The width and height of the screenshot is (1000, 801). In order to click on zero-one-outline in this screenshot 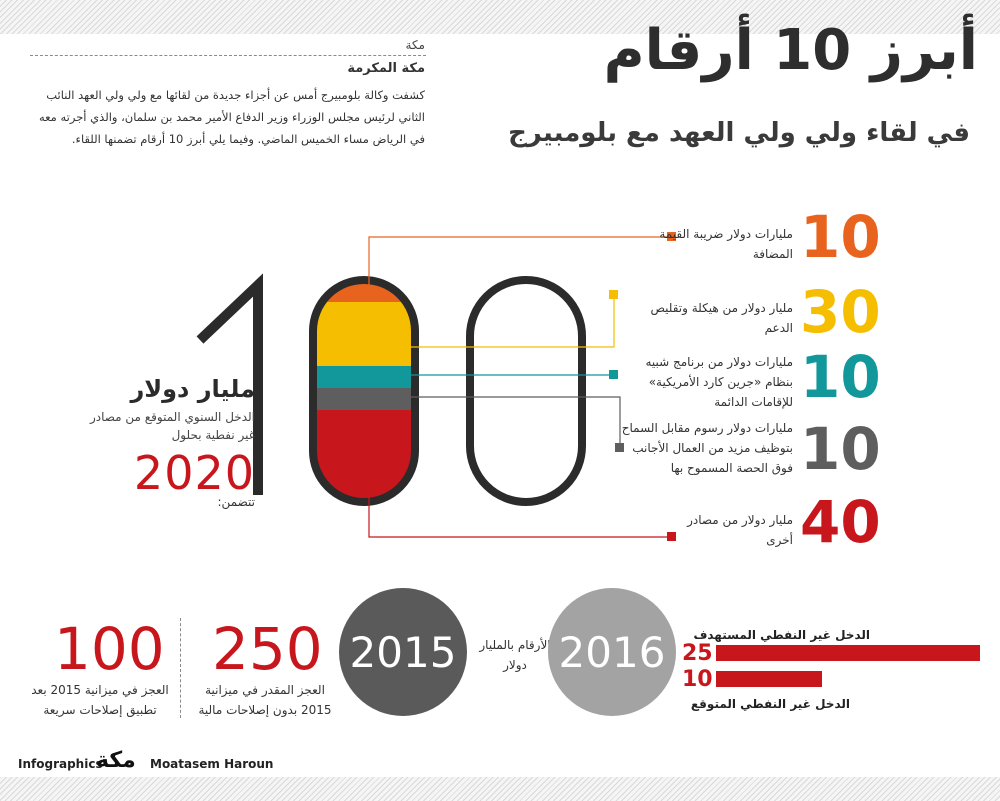, I will do `click(364, 391)`.